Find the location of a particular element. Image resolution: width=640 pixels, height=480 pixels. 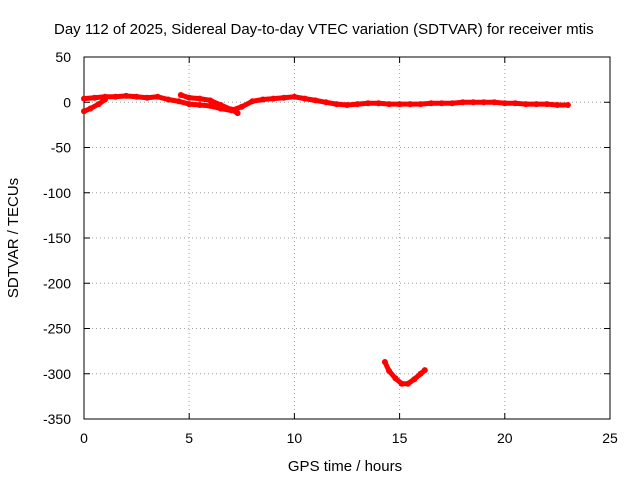

y-tick-label: -200 is located at coordinates (57, 283).